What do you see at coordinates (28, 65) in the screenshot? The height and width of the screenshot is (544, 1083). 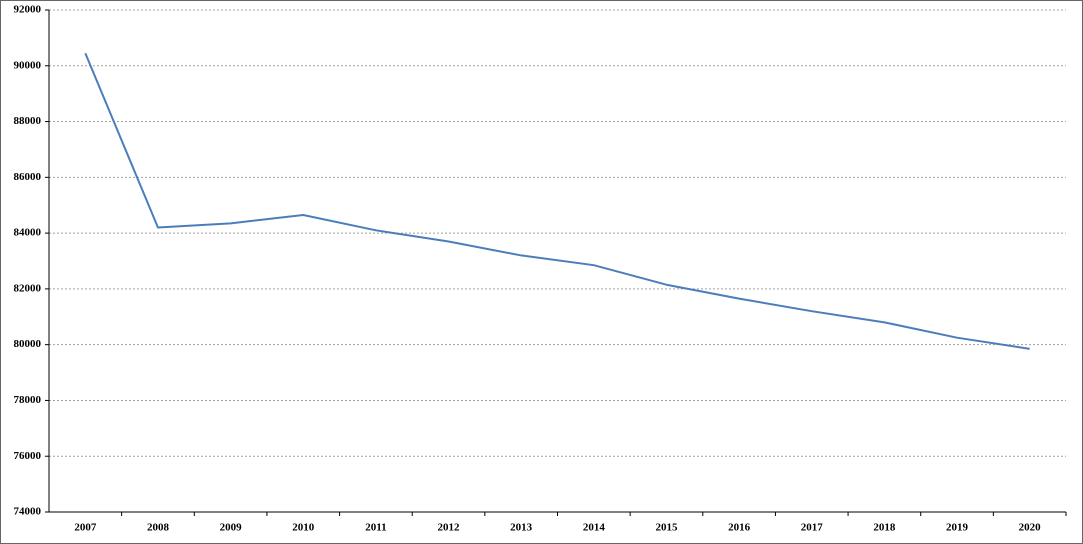 I see `y-tick-label: 90000` at bounding box center [28, 65].